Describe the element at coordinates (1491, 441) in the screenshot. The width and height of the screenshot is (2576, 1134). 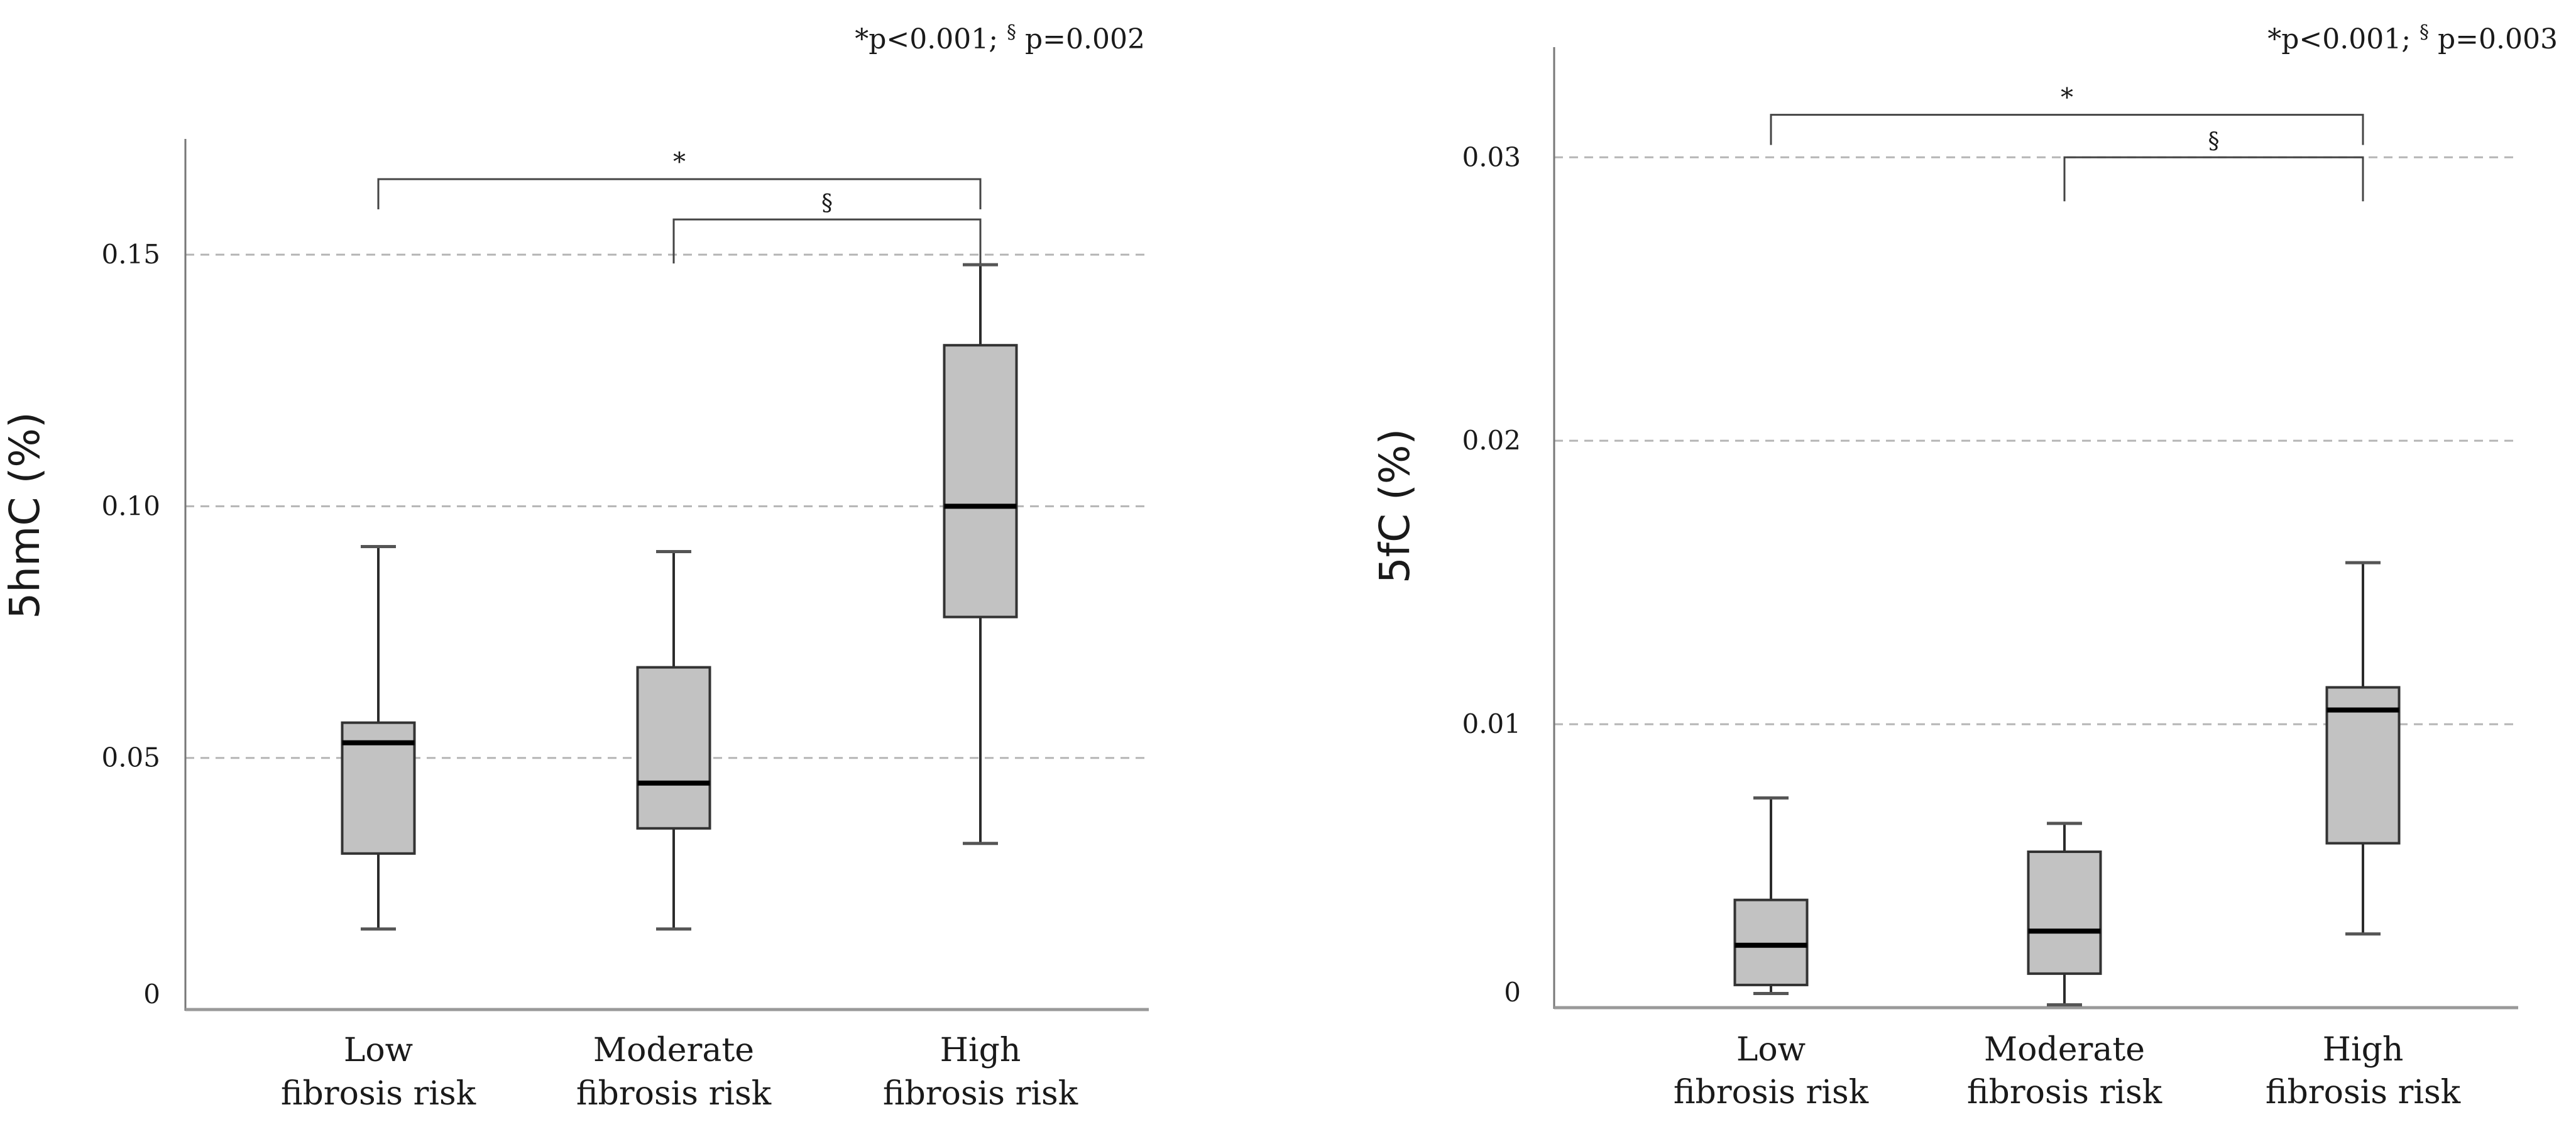
I see `y-tick-label: 0.02` at that location.